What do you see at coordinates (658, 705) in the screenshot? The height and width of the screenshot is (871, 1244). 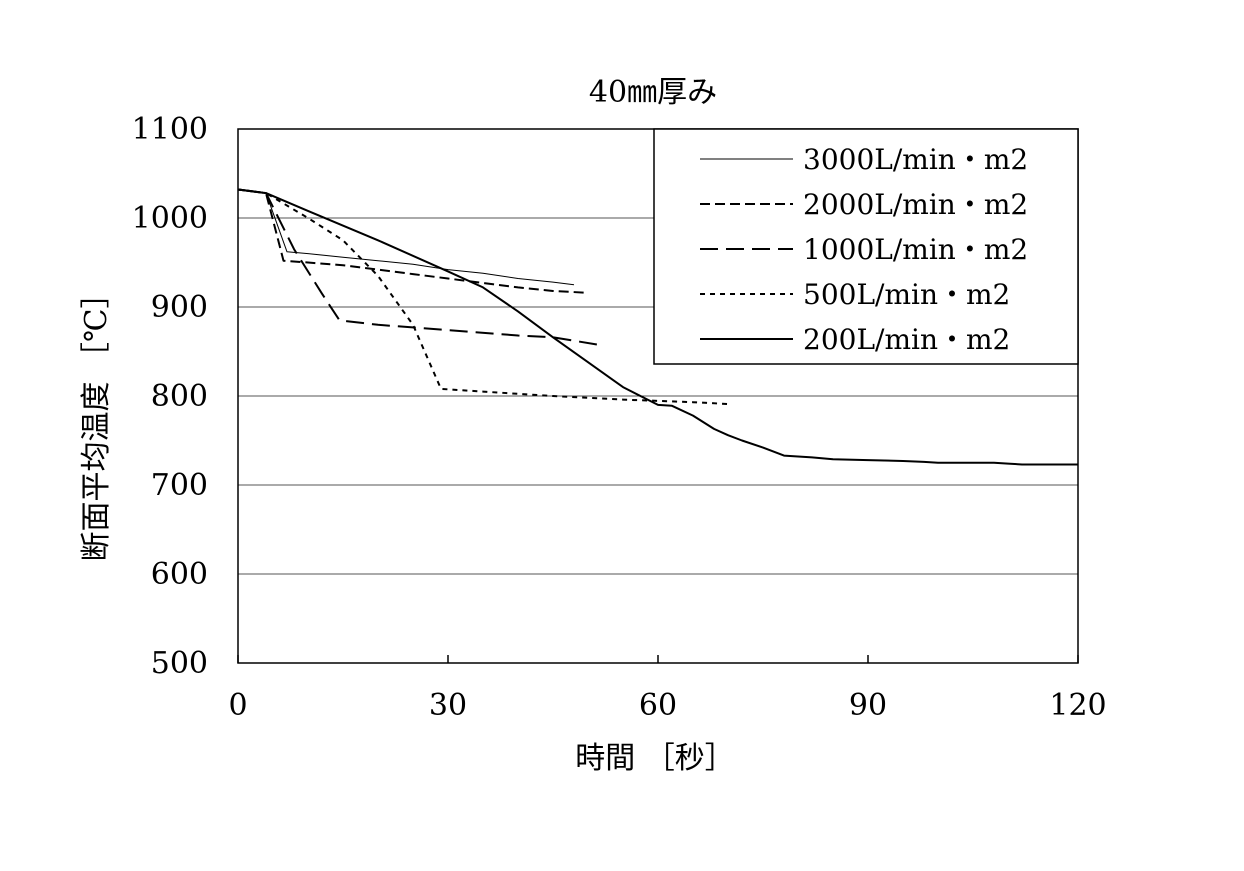 I see `x-tick-label: 60` at bounding box center [658, 705].